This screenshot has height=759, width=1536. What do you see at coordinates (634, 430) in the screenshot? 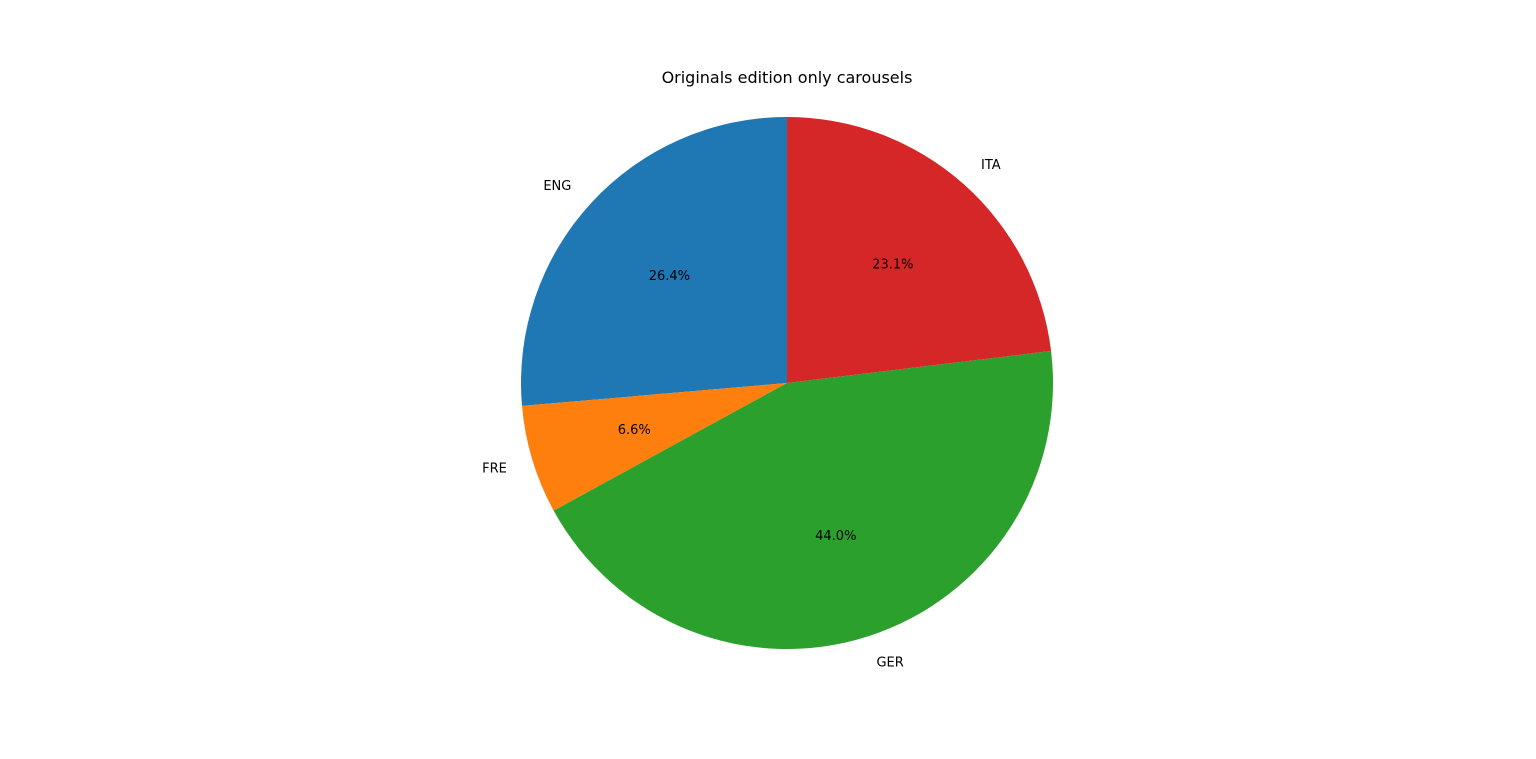
I see `slice-percent-fre: 6.6%` at bounding box center [634, 430].